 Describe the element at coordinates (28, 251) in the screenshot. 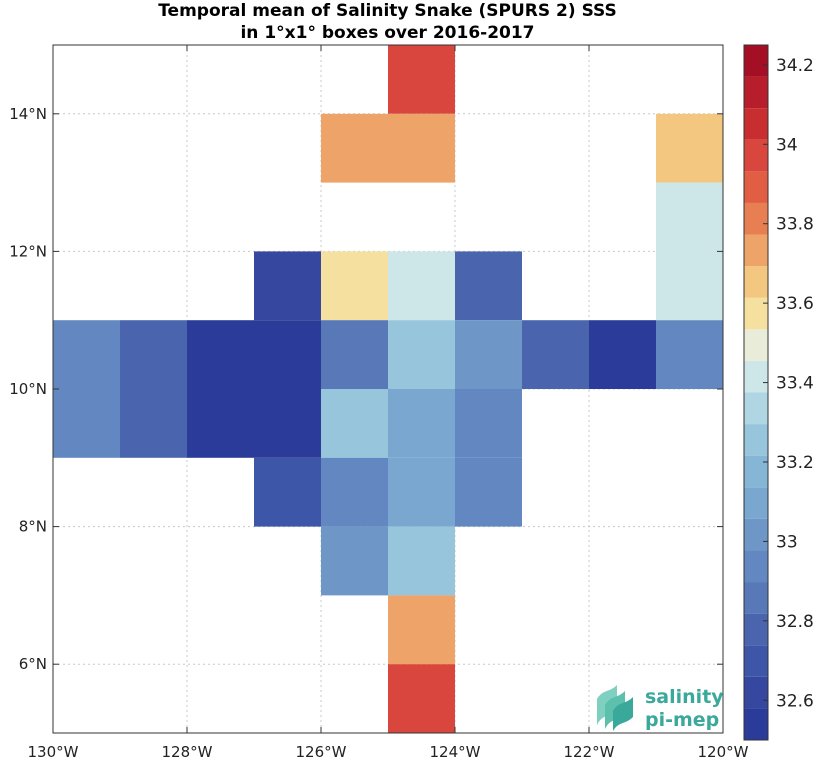

I see `y-tick-label: 12°N` at that location.